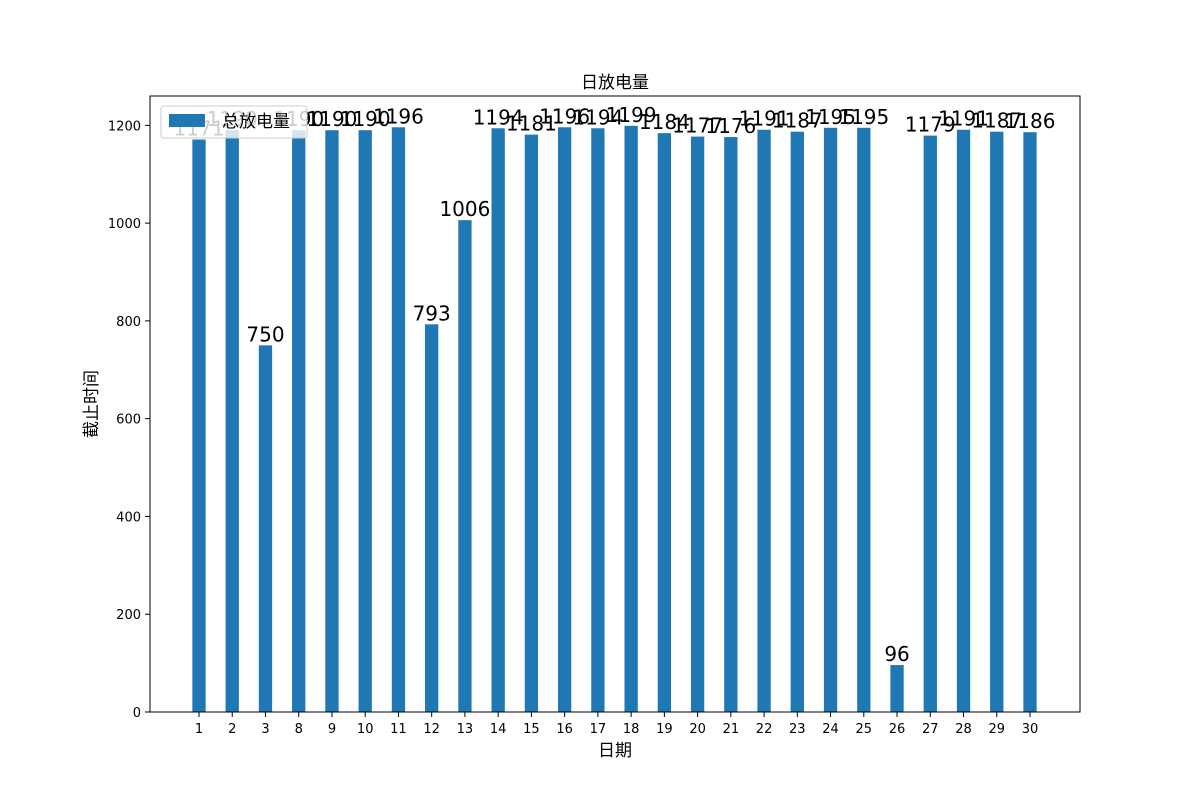 The image size is (1200, 800). I want to click on y-tick-label: 600, so click(128, 420).